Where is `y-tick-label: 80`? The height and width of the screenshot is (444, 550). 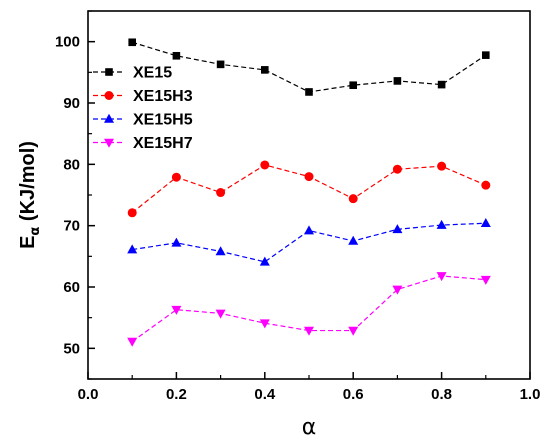
y-tick-label: 80 is located at coordinates (71, 164).